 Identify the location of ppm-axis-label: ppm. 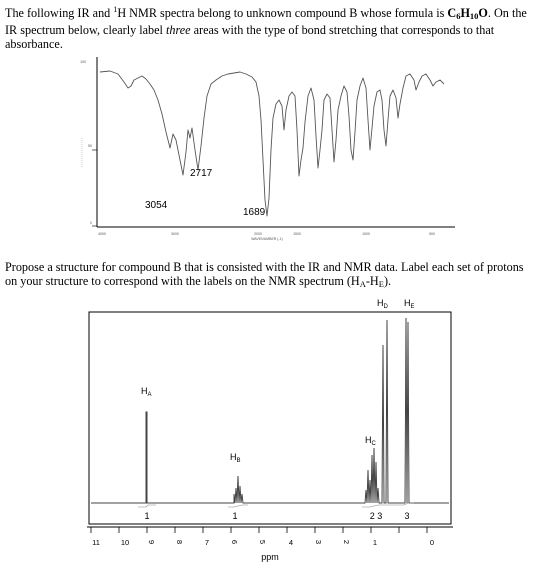
(270, 557).